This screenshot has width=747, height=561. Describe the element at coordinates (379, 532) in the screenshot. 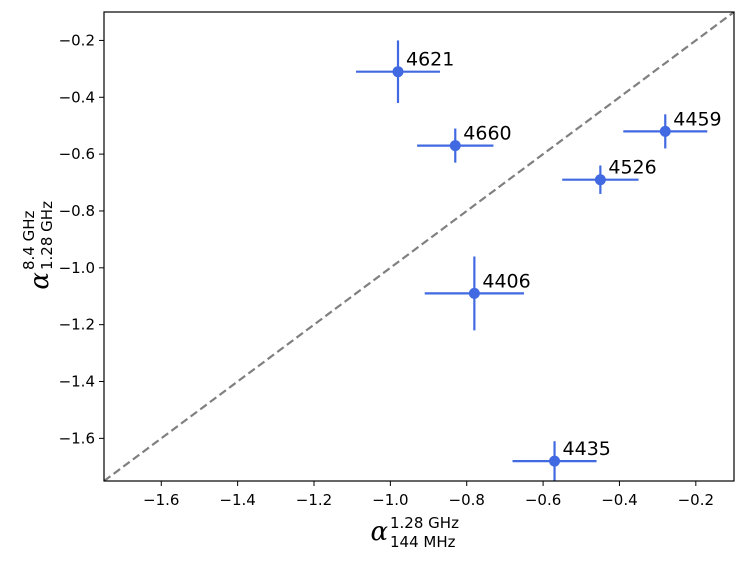

I see `x-axis-symbol: α` at that location.